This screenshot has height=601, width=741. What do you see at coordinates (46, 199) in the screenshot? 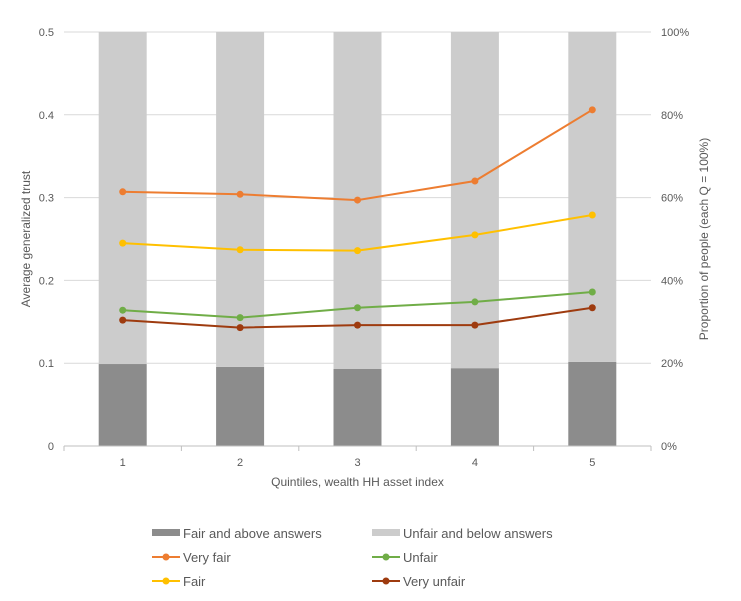
I see `y-tick-label: 0.3` at bounding box center [46, 199].